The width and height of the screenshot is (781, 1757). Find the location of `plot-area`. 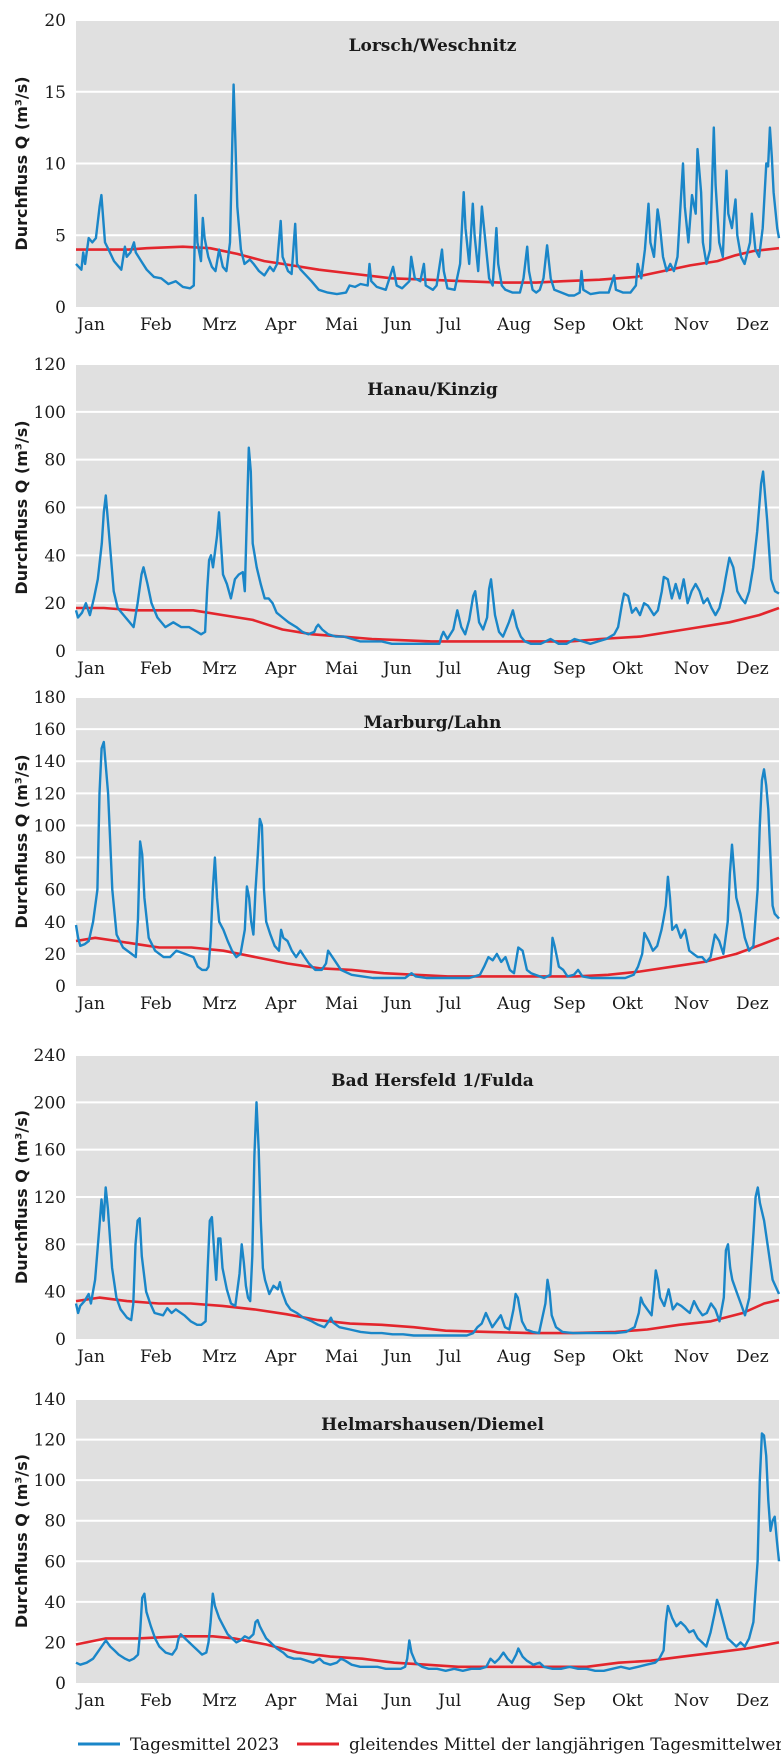

plot-area is located at coordinates (427, 841).